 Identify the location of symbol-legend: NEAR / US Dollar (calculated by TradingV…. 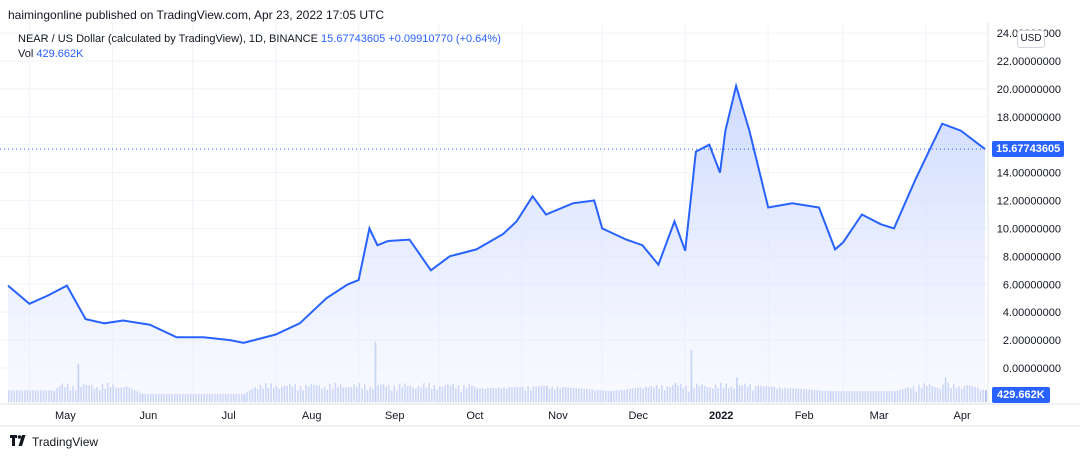
(259, 39).